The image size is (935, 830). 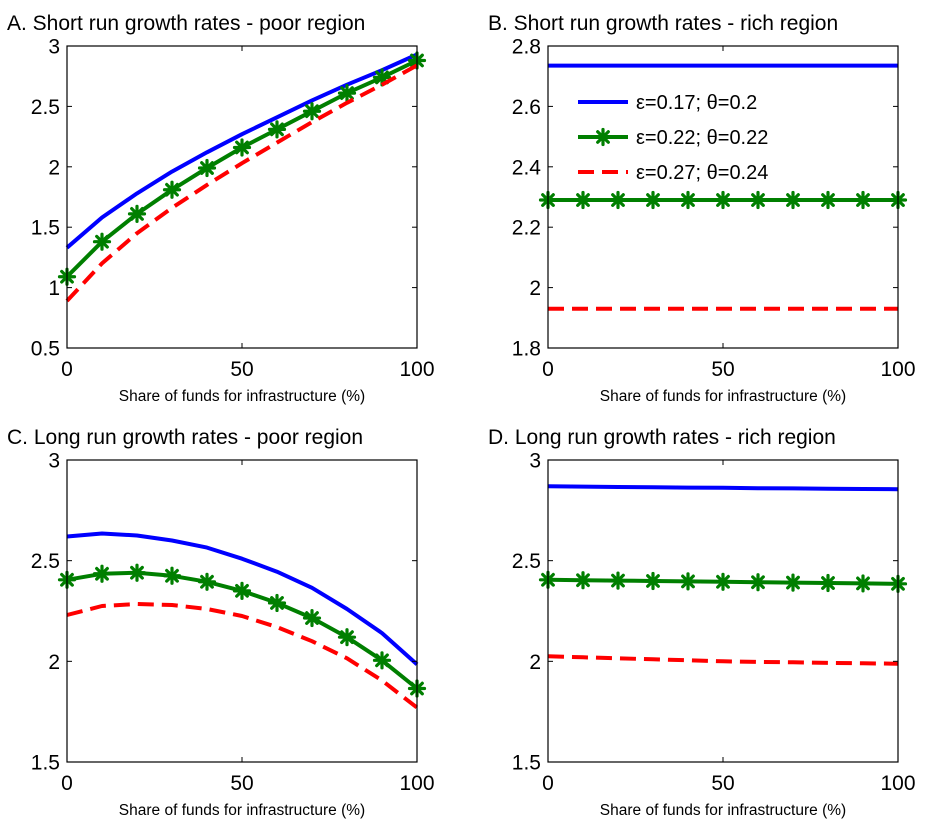 What do you see at coordinates (416, 783) in the screenshot?
I see `panel-c-x-tick-label: 100` at bounding box center [416, 783].